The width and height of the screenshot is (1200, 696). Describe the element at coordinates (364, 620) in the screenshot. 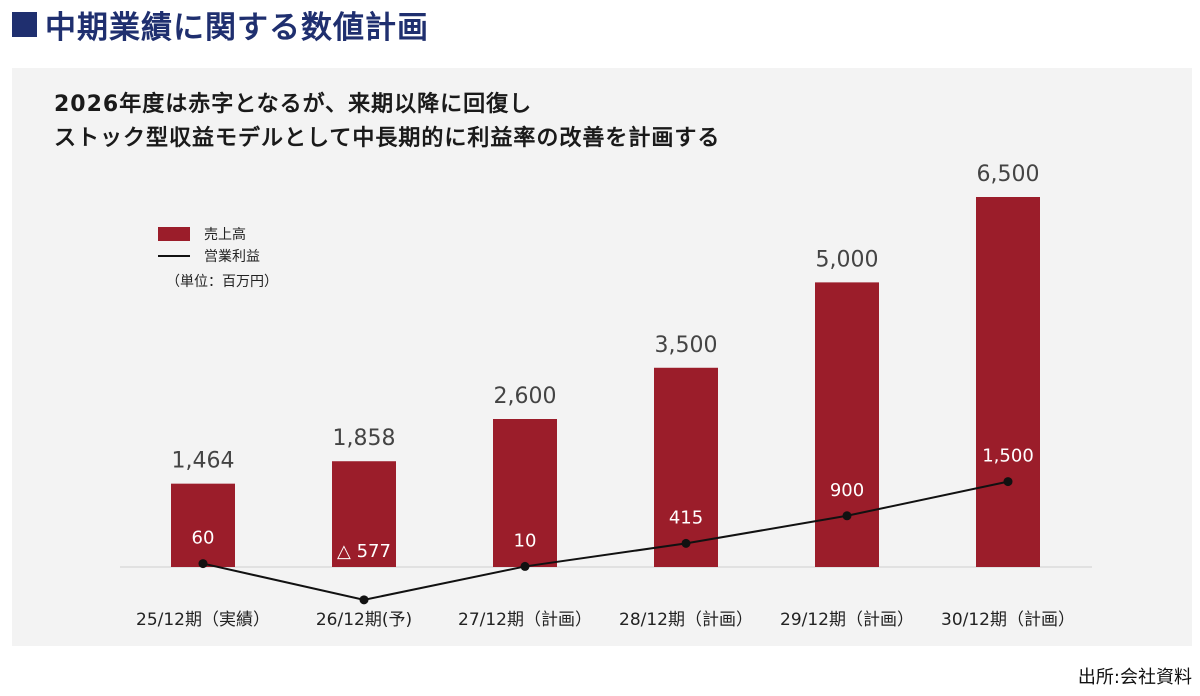

I see `x-tick-label: 26/12期(予)` at that location.